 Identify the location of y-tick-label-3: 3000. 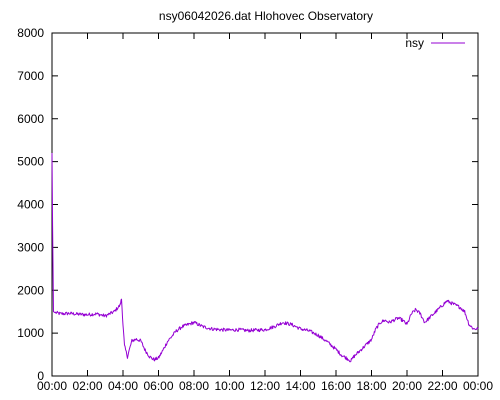
(30, 247).